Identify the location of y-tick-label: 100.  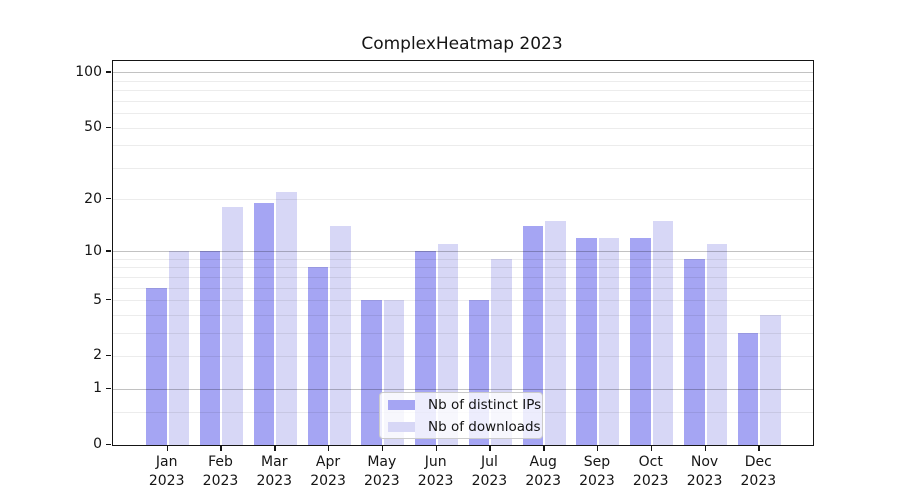
(88, 71).